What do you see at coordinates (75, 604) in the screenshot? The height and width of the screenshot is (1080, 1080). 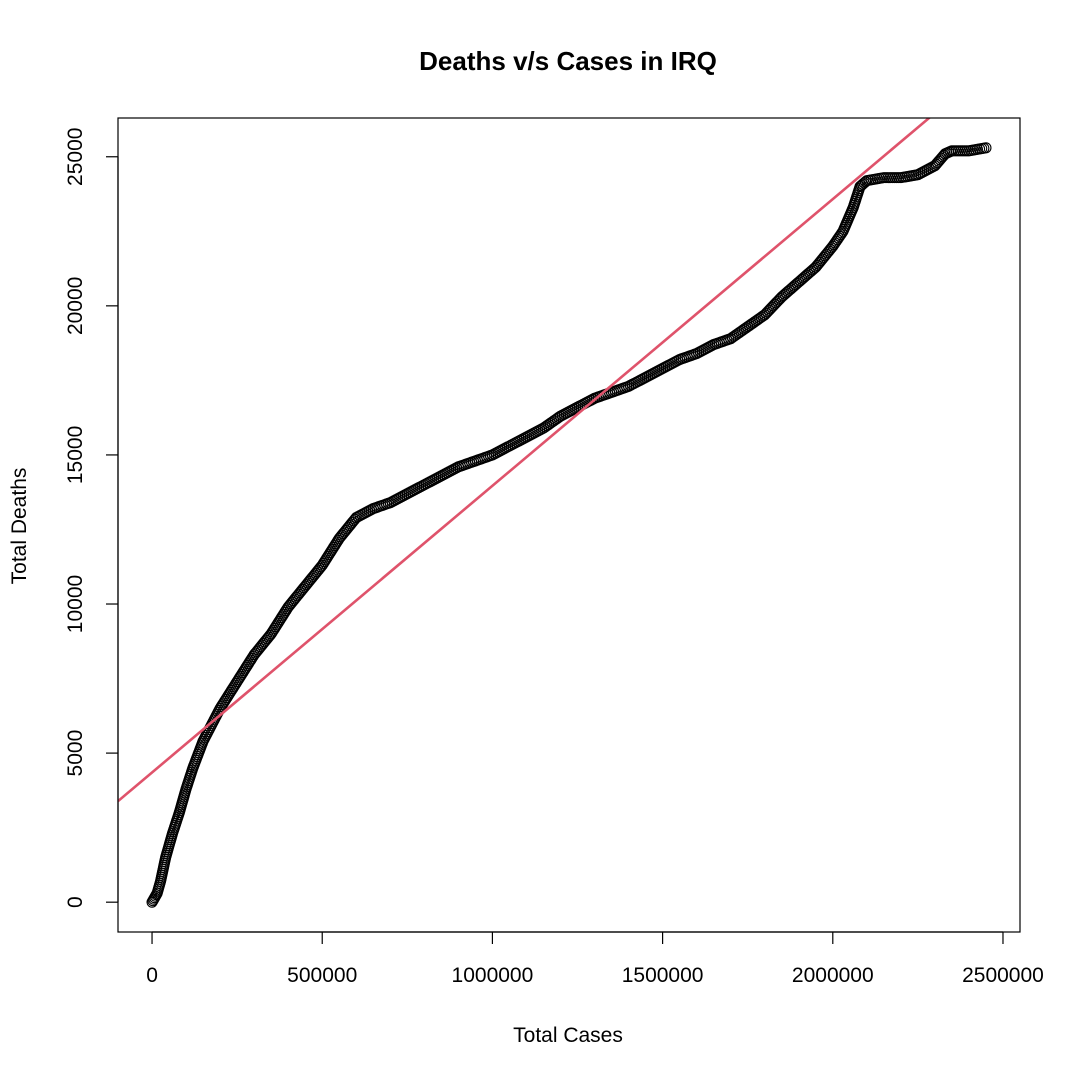 I see `y-tick-label: 10000` at bounding box center [75, 604].